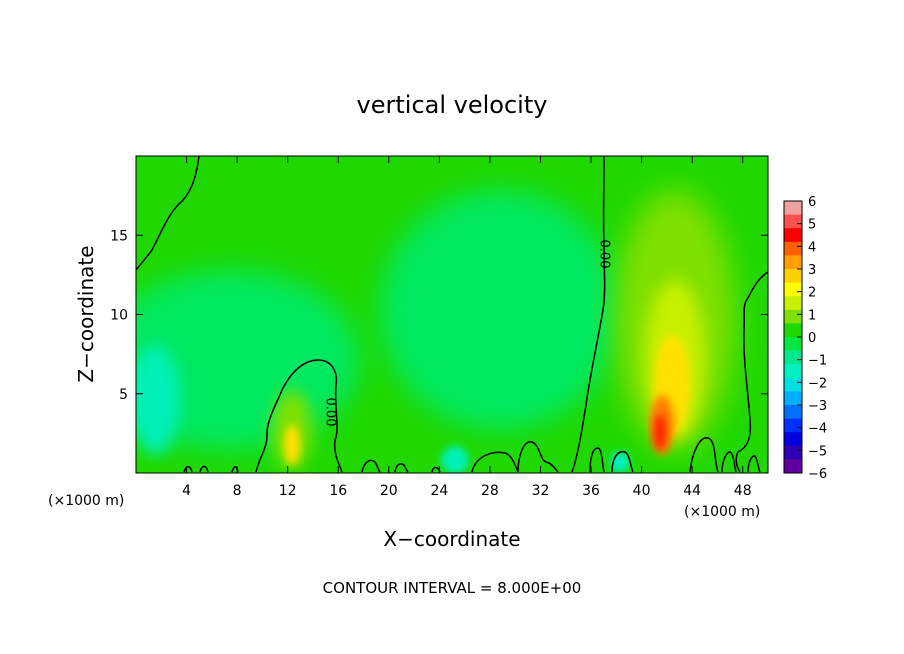 Image resolution: width=904 pixels, height=654 pixels. Describe the element at coordinates (743, 491) in the screenshot. I see `x-tick-label: 48` at that location.